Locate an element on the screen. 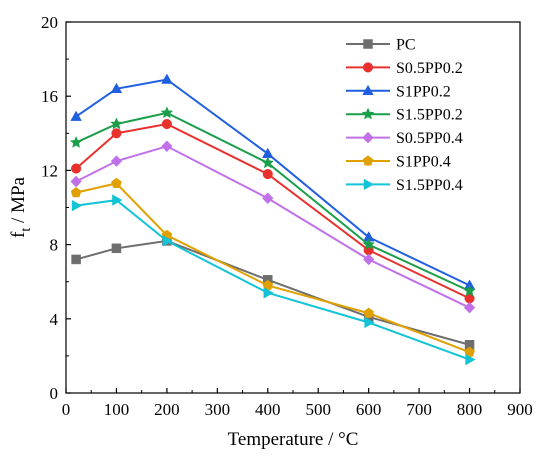  x-axis: 0 100 200 300 400 500 600 700 800 900 is located at coordinates (297, 403).